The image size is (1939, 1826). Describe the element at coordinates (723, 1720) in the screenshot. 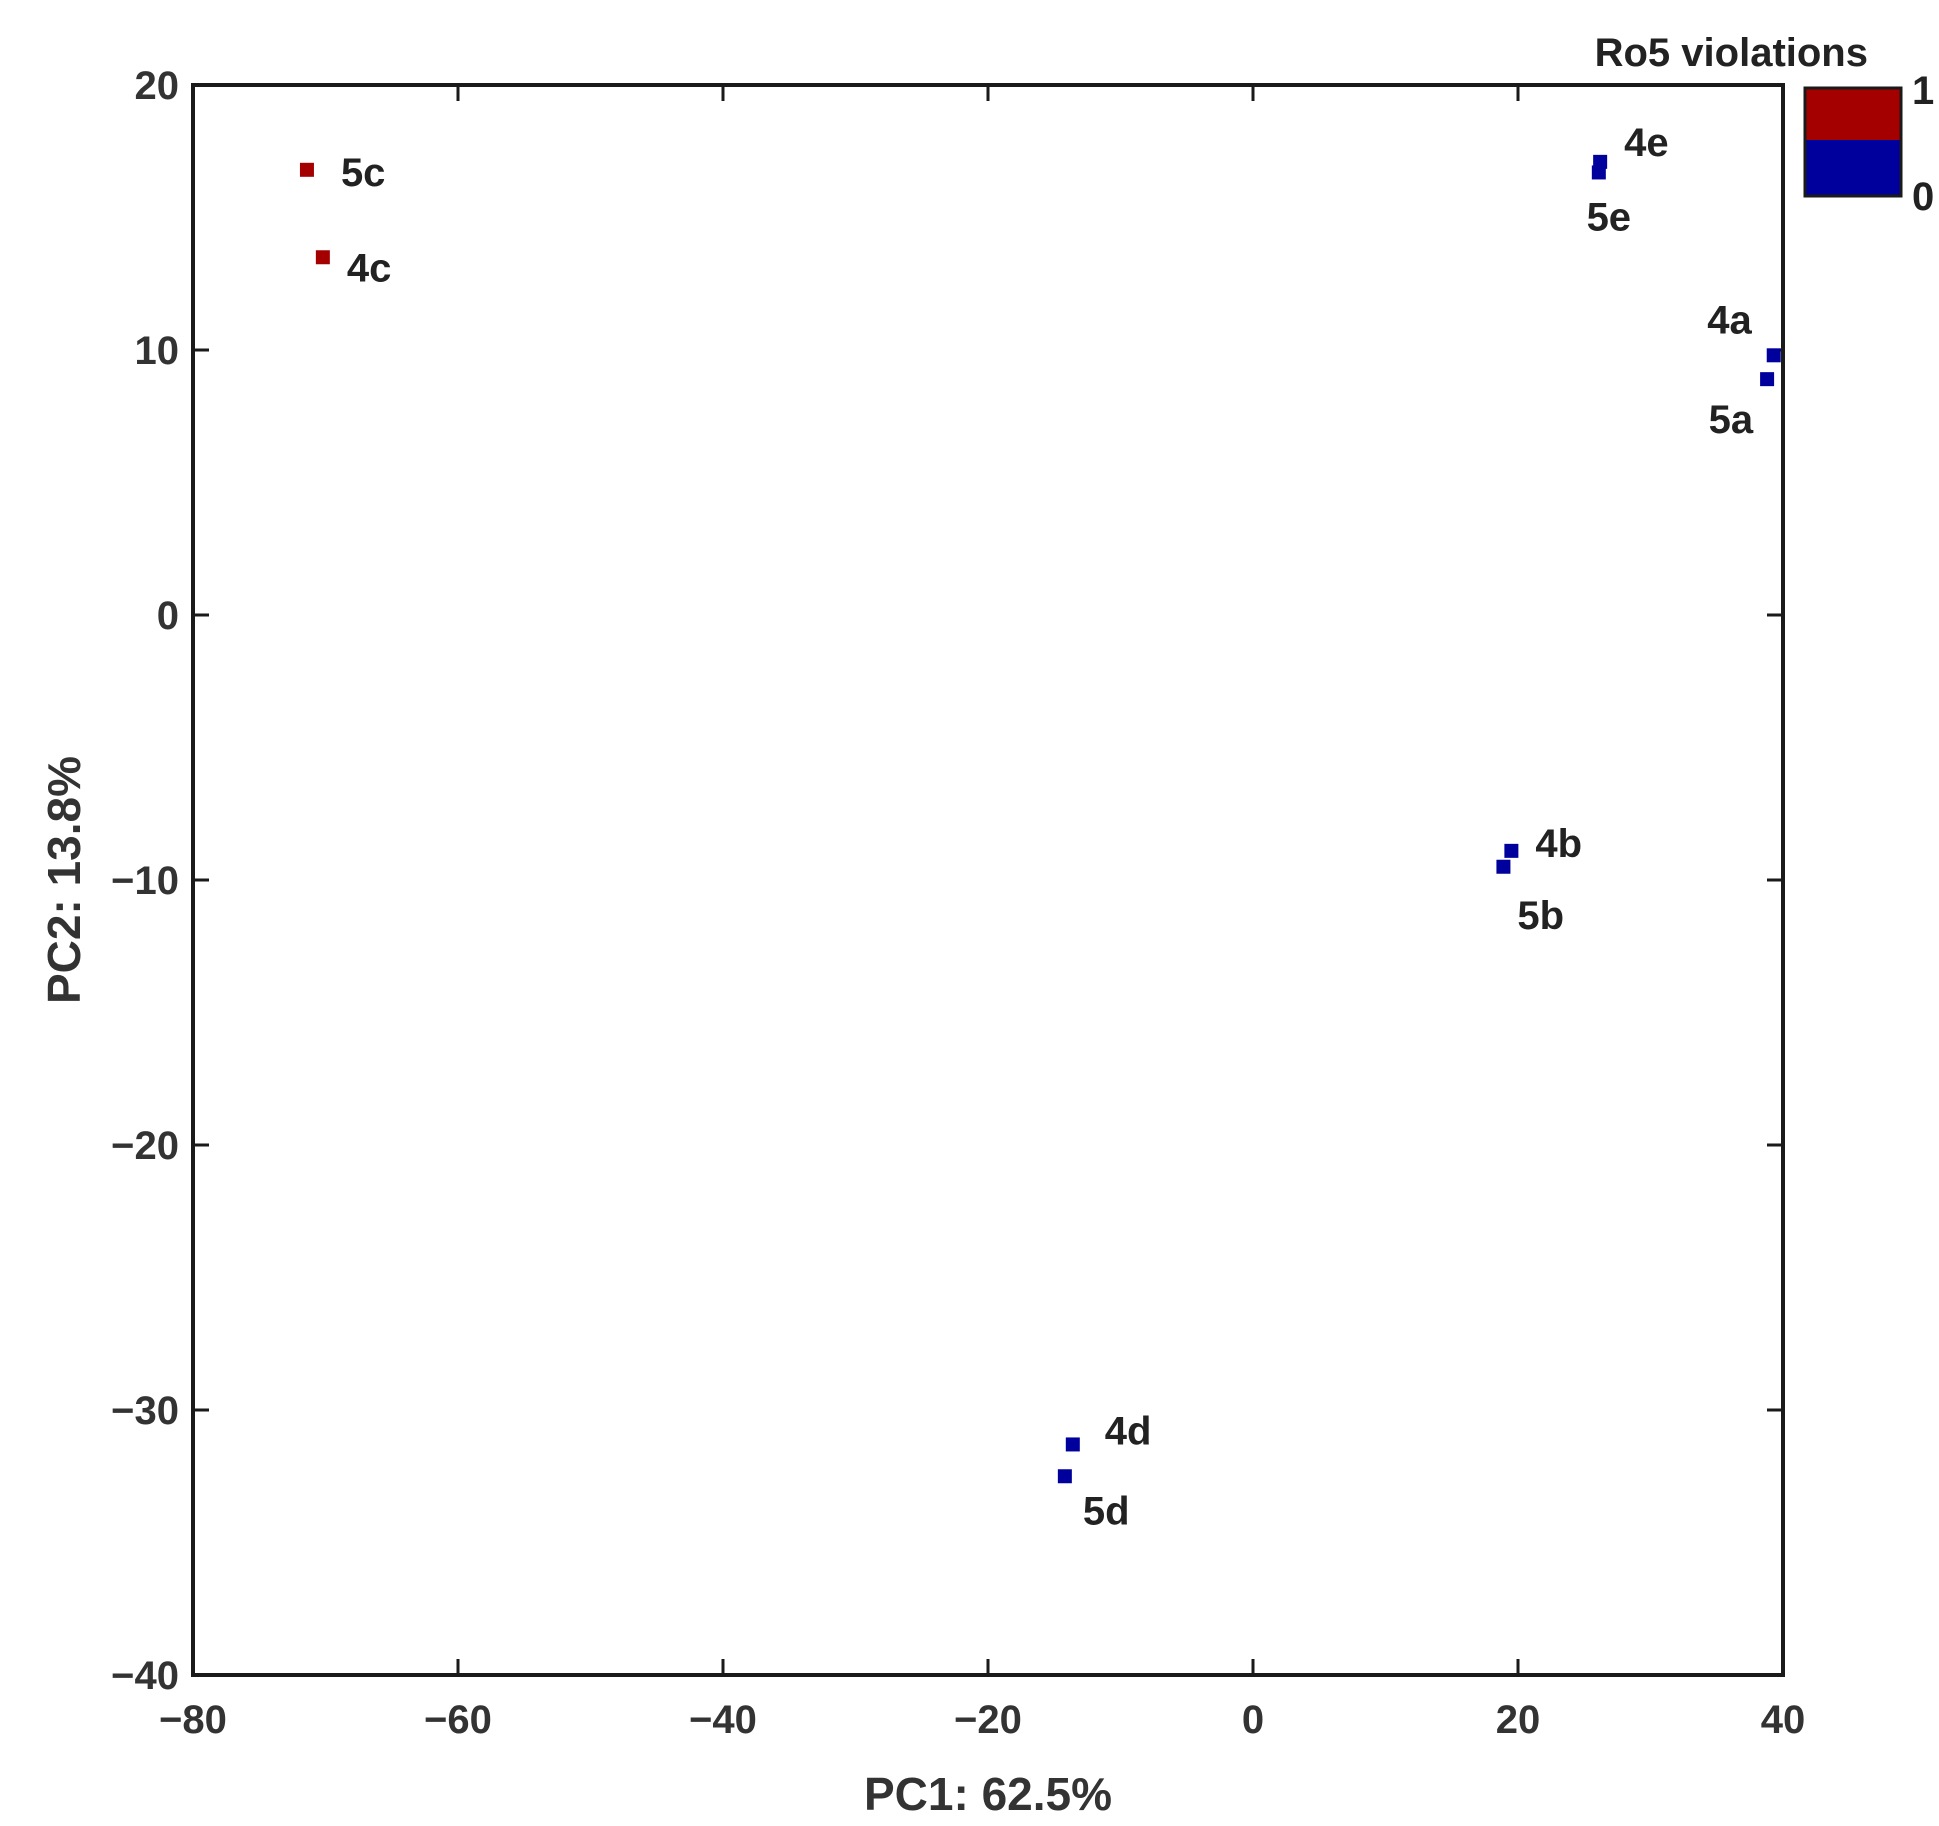

I see `x-tick-label: −40` at that location.